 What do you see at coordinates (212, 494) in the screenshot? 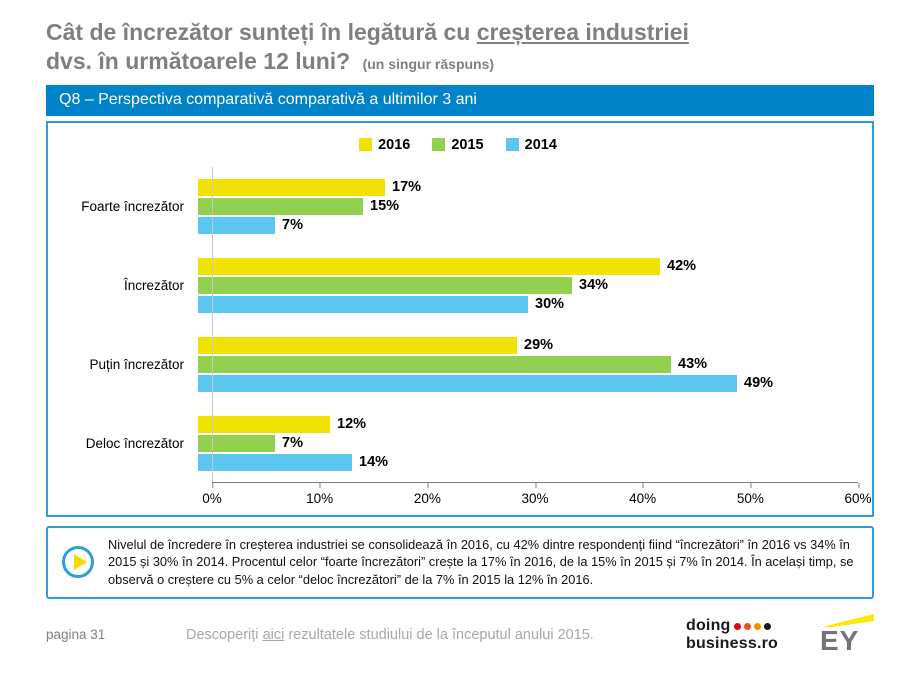
I see `x-tick-label: 0%` at bounding box center [212, 494].